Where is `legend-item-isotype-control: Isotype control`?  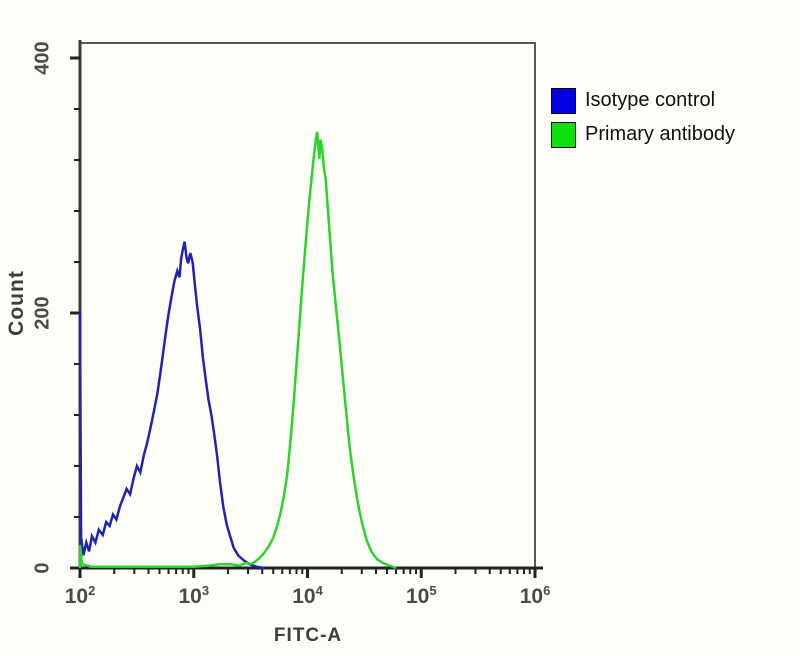
legend-item-isotype-control: Isotype control is located at coordinates (643, 100).